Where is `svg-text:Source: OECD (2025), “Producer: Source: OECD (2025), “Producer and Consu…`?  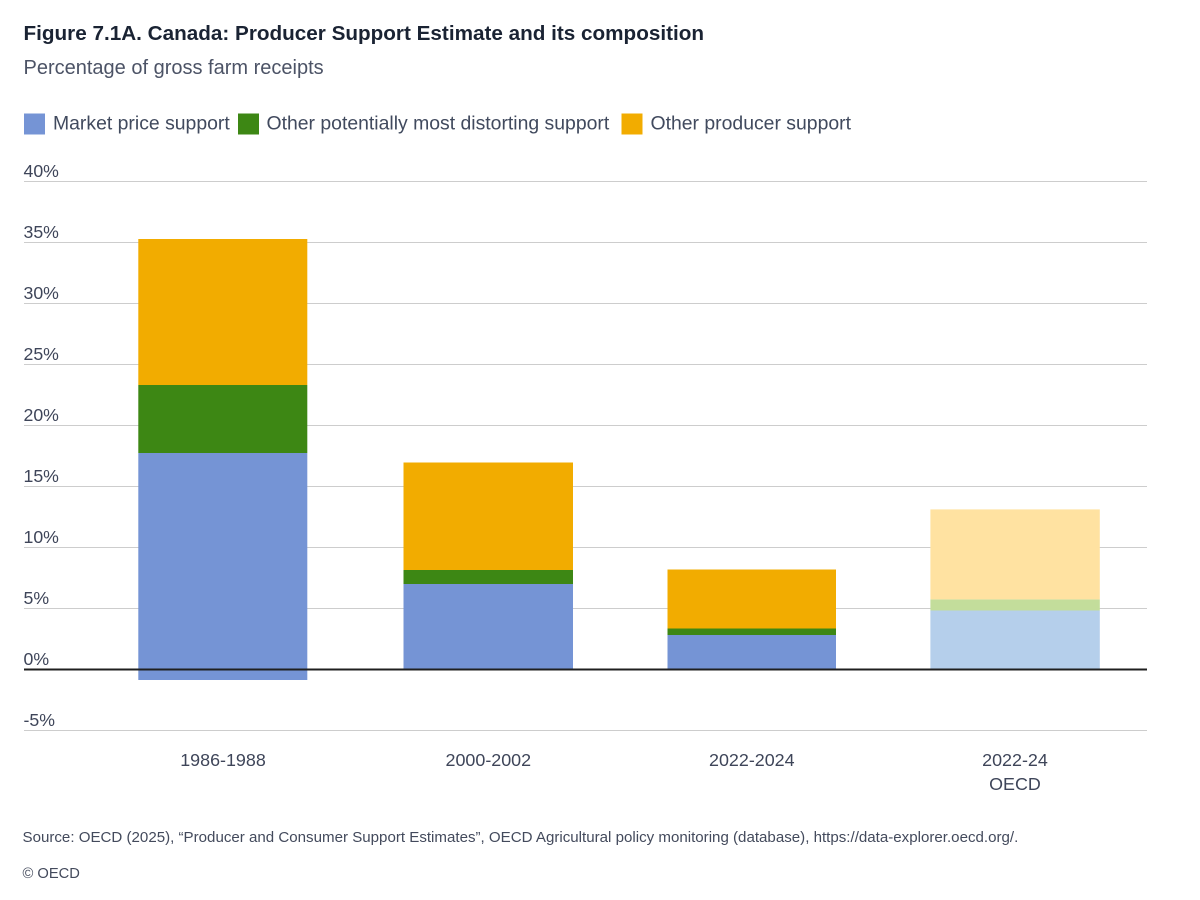
svg-text:Source: OECD (2025), “Producer: Source: OECD (2025), “Producer and Consu… is located at coordinates (521, 837).